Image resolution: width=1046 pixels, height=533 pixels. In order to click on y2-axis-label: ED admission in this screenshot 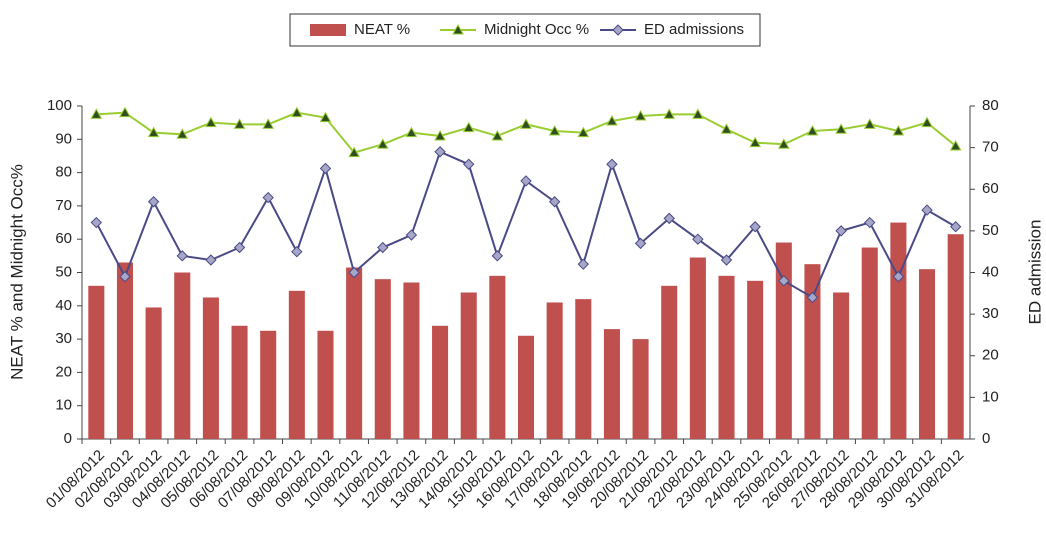, I will do `click(1034, 272)`.